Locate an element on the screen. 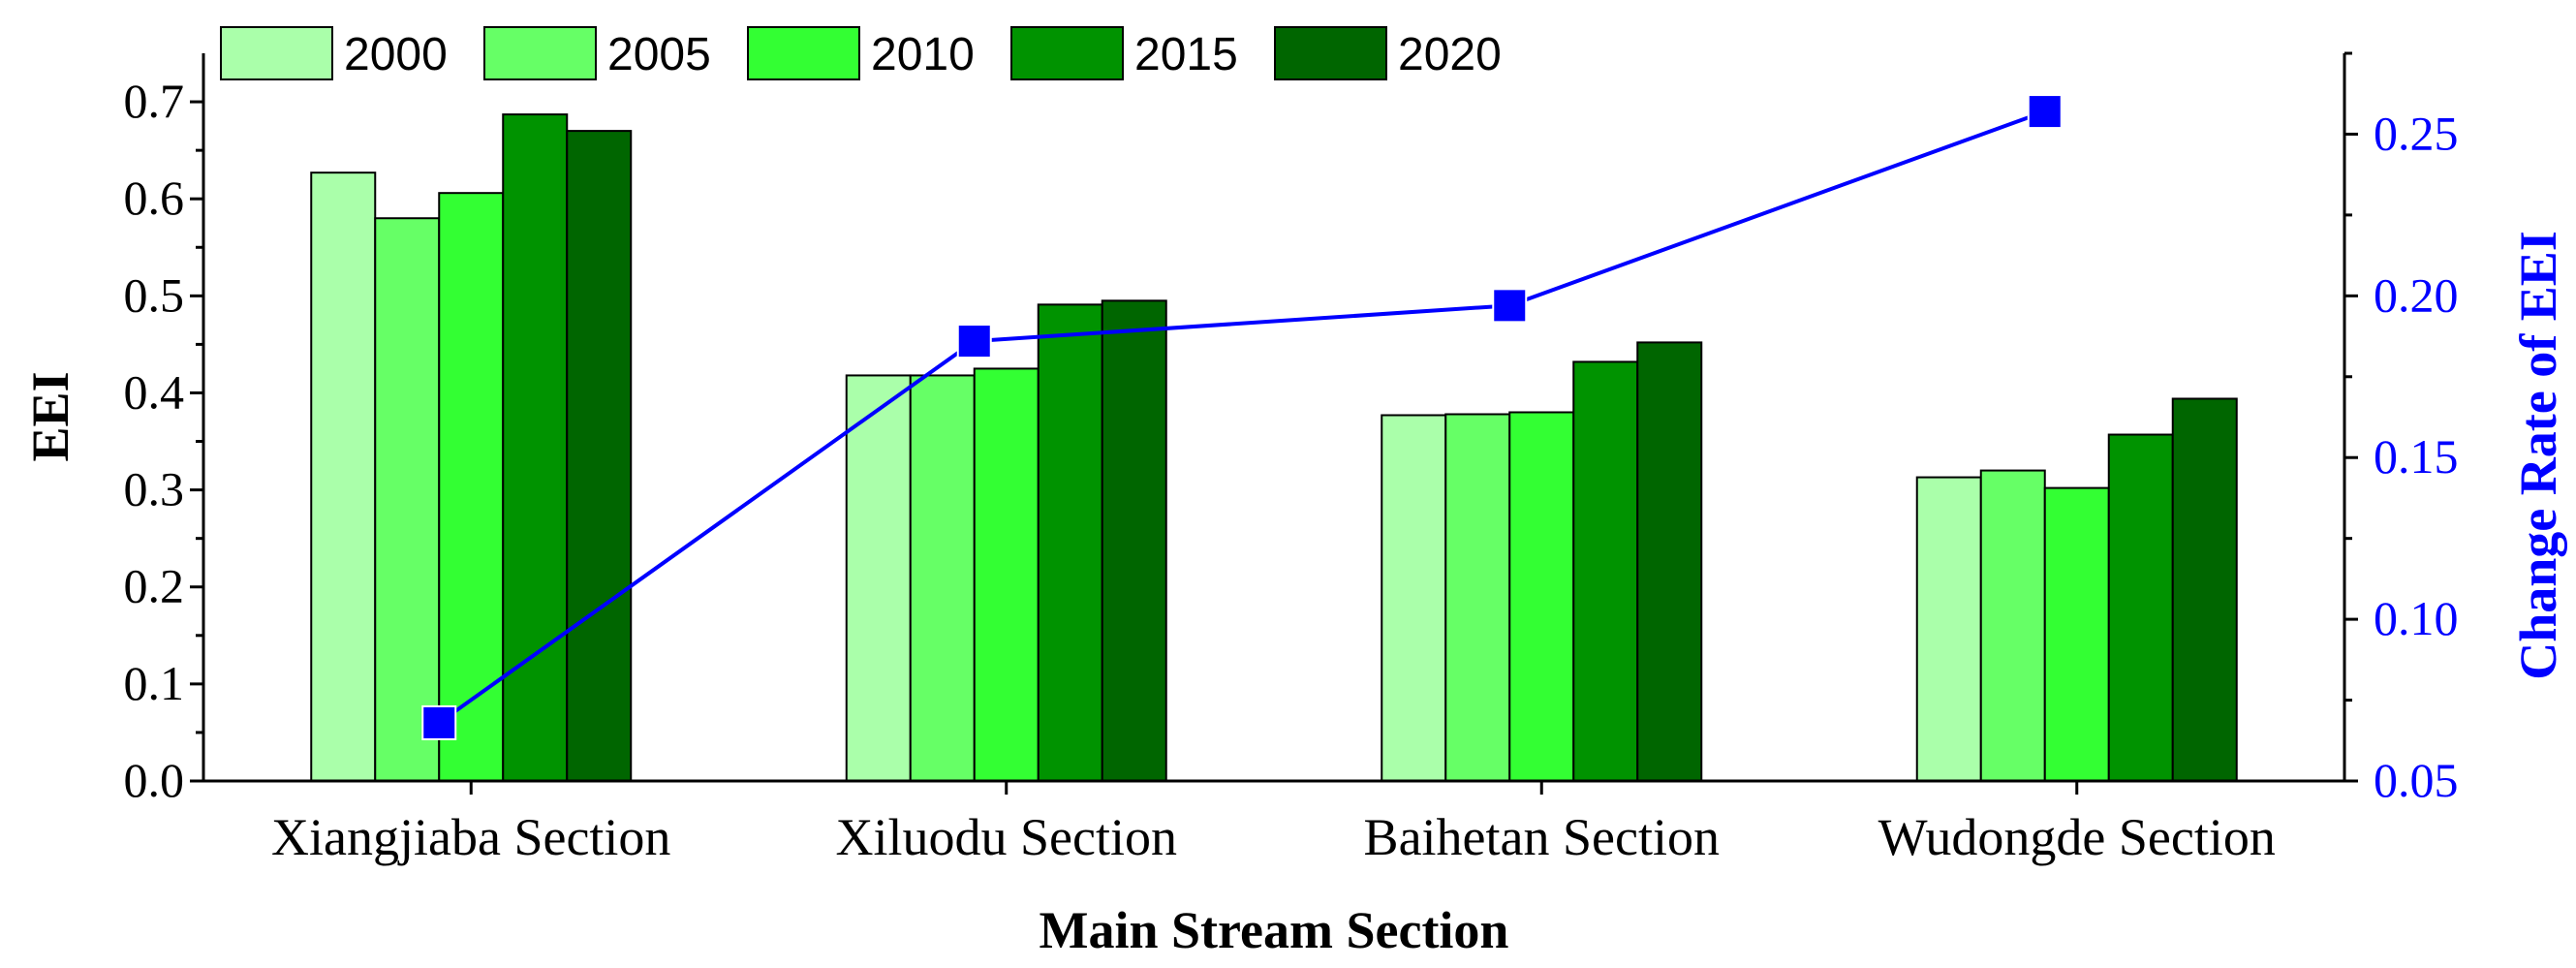  y-axis-title: EEI is located at coordinates (50, 416).